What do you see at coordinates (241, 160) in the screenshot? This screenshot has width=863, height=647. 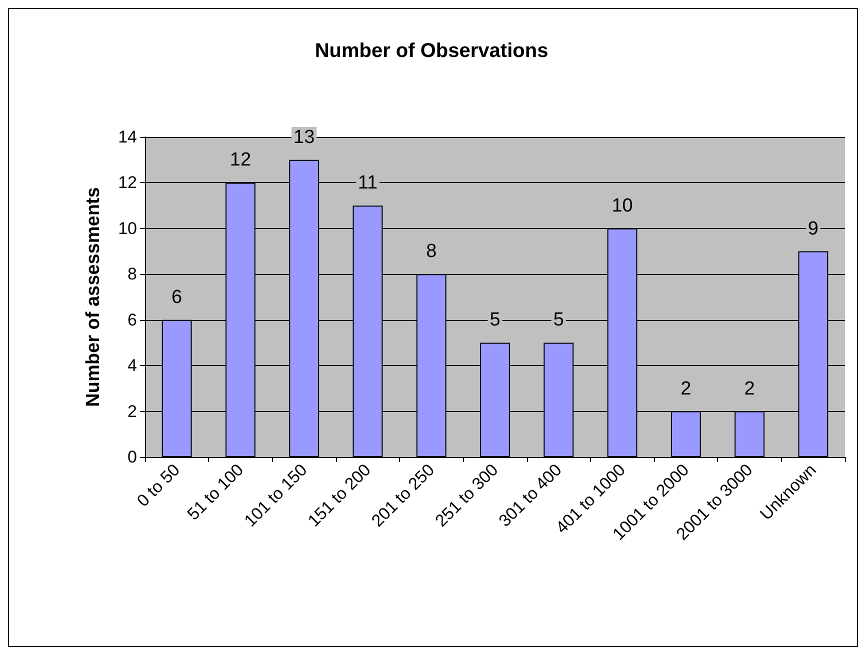 I see `data-label: 12` at bounding box center [241, 160].